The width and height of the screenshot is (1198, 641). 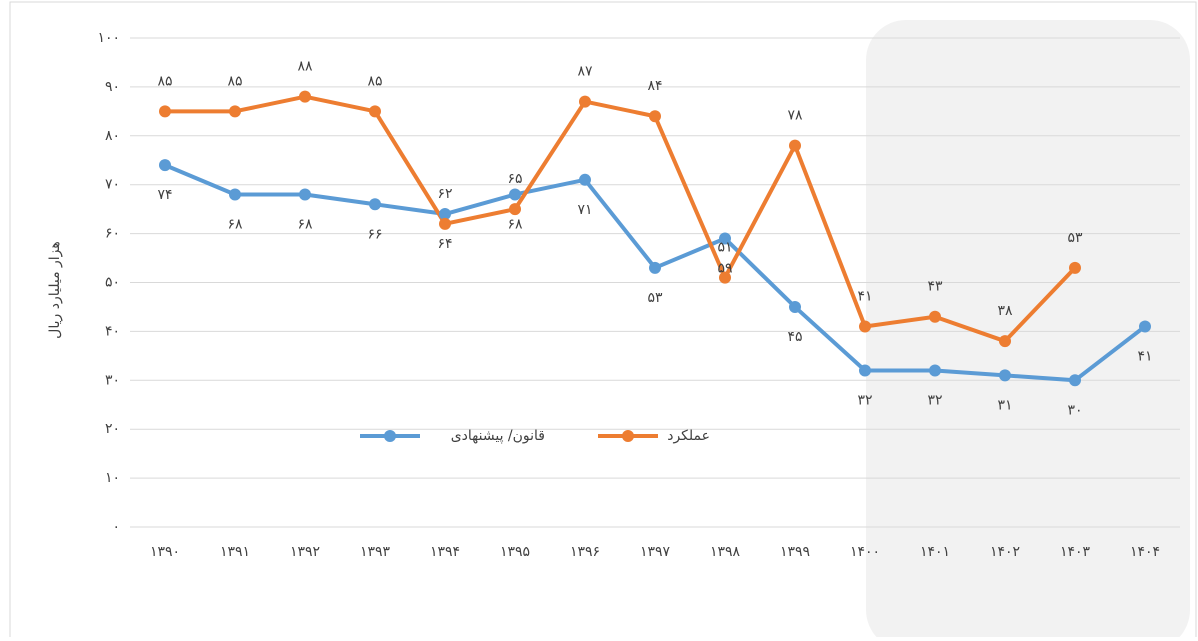 What do you see at coordinates (305, 67) in the screenshot?
I see `data-label: ۸۸` at bounding box center [305, 67].